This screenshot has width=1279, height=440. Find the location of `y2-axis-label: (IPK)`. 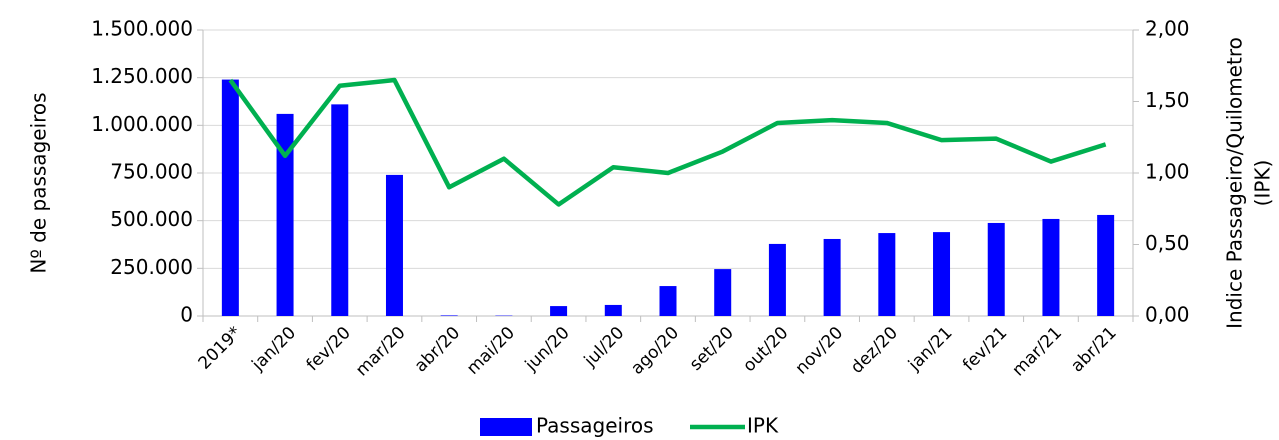

y2-axis-label: (IPK) is located at coordinates (1263, 183).